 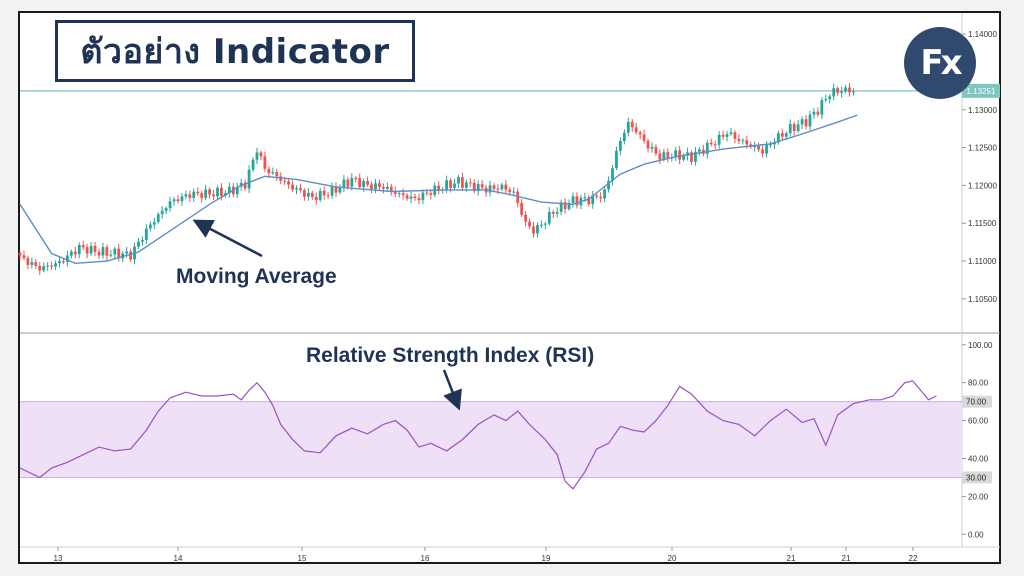 I want to click on time-tick-label: 14, so click(x=178, y=558).